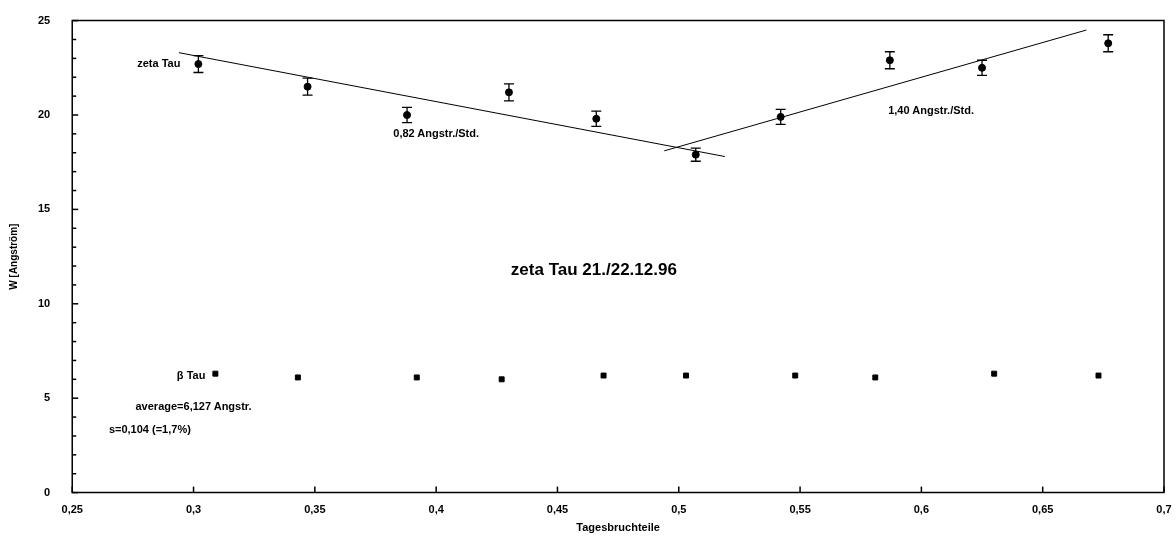 Image resolution: width=1176 pixels, height=543 pixels. I want to click on series-label: β Tau, so click(191, 374).